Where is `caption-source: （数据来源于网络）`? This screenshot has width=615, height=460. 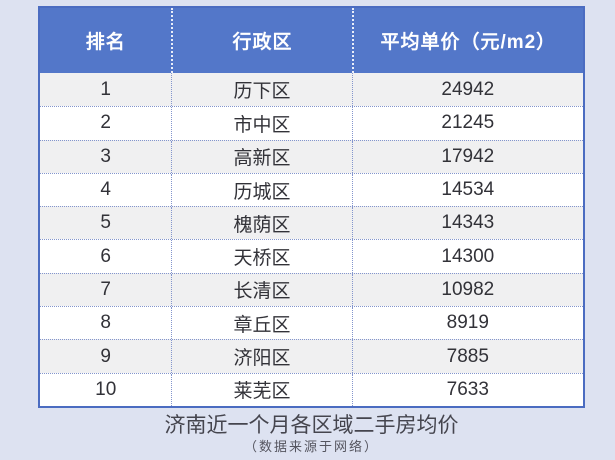
caption-source: （数据来源于网络） is located at coordinates (311, 446).